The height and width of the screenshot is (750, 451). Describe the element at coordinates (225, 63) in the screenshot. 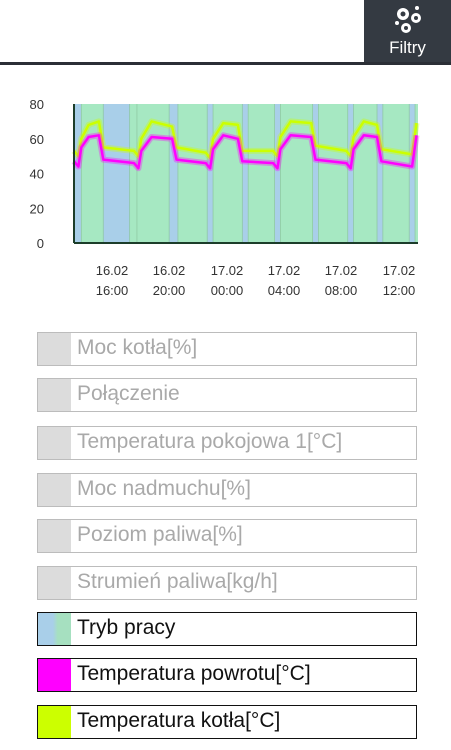

I see `top-bar-divider` at that location.